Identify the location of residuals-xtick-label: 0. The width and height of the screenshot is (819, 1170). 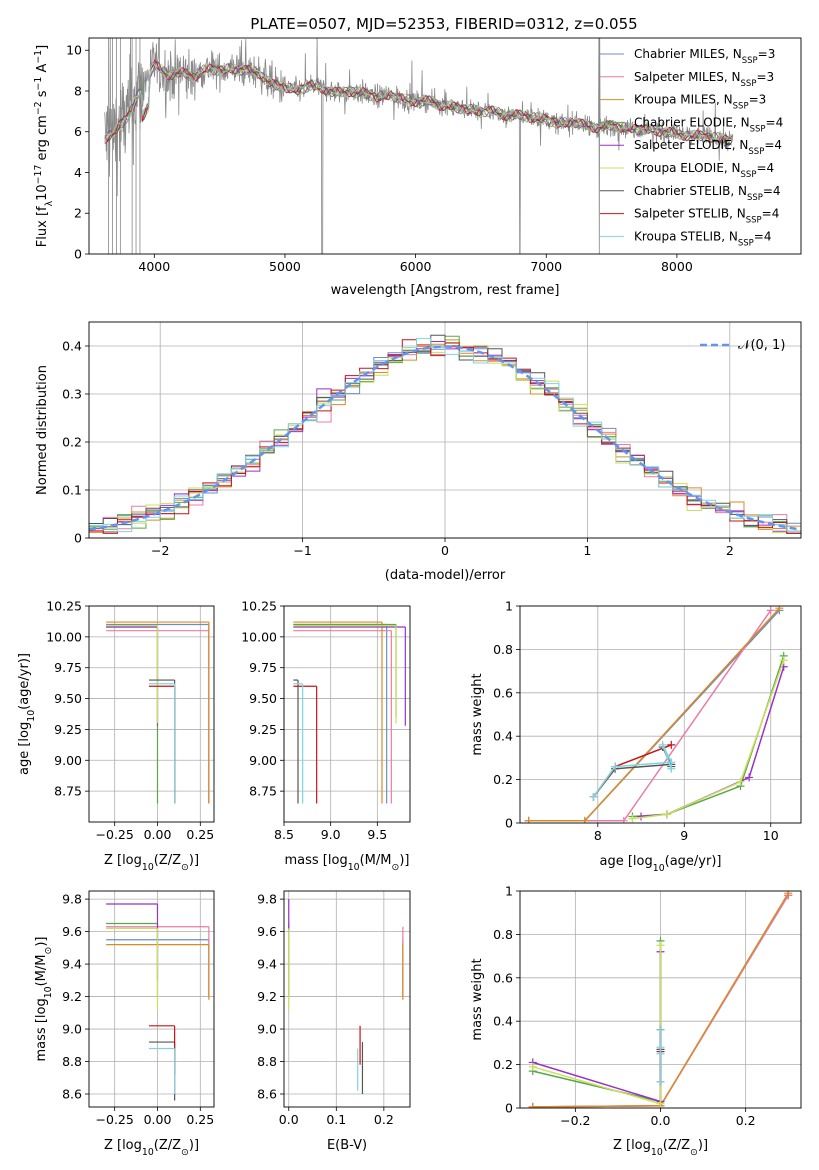
(445, 550).